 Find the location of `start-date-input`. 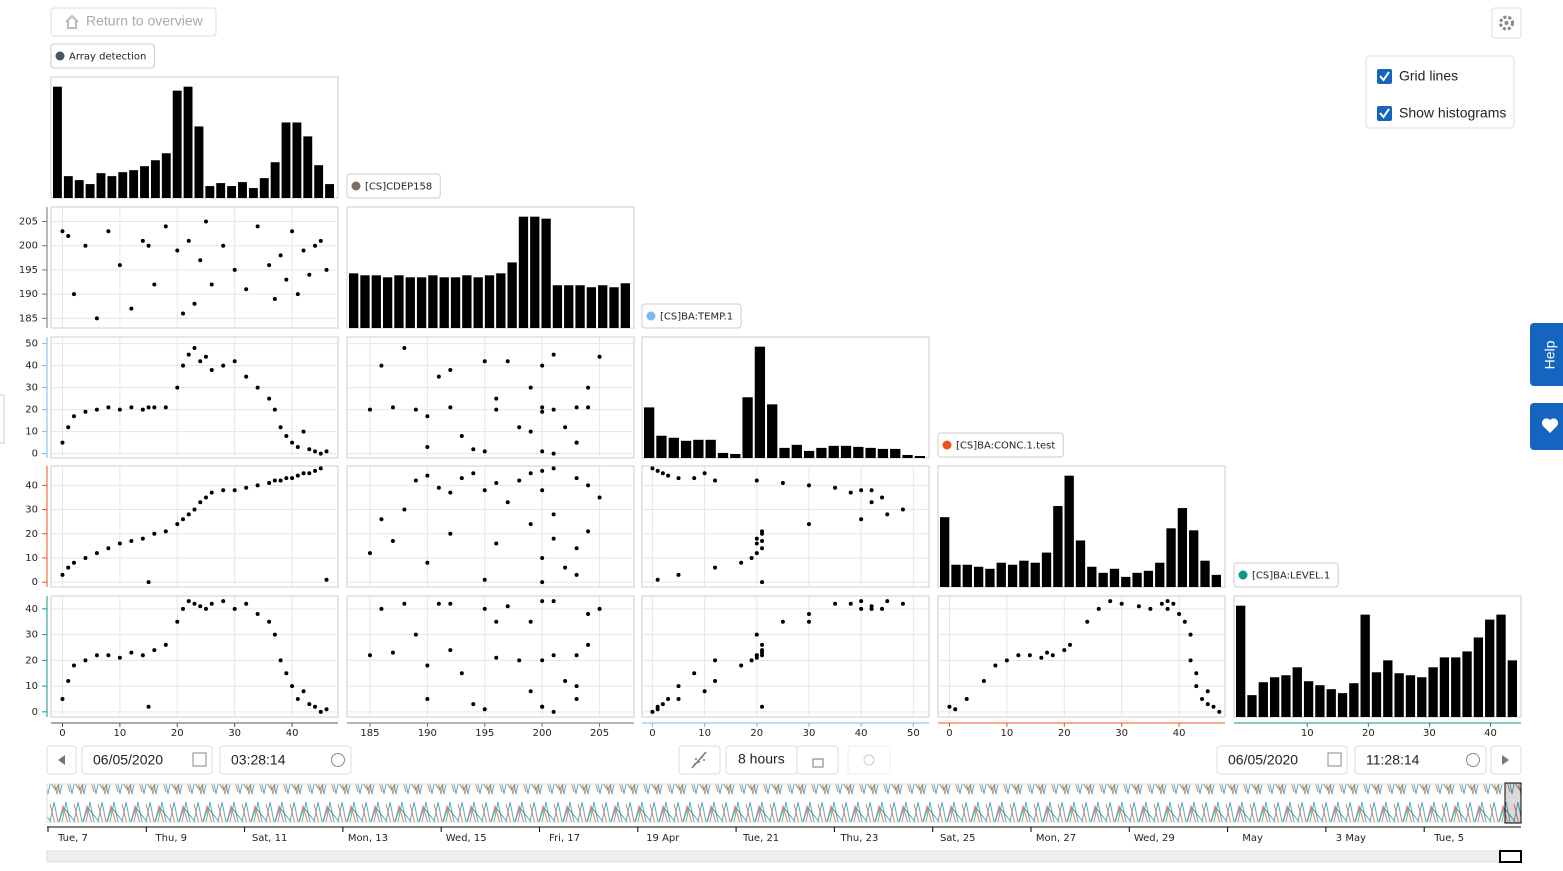

start-date-input is located at coordinates (147, 760).